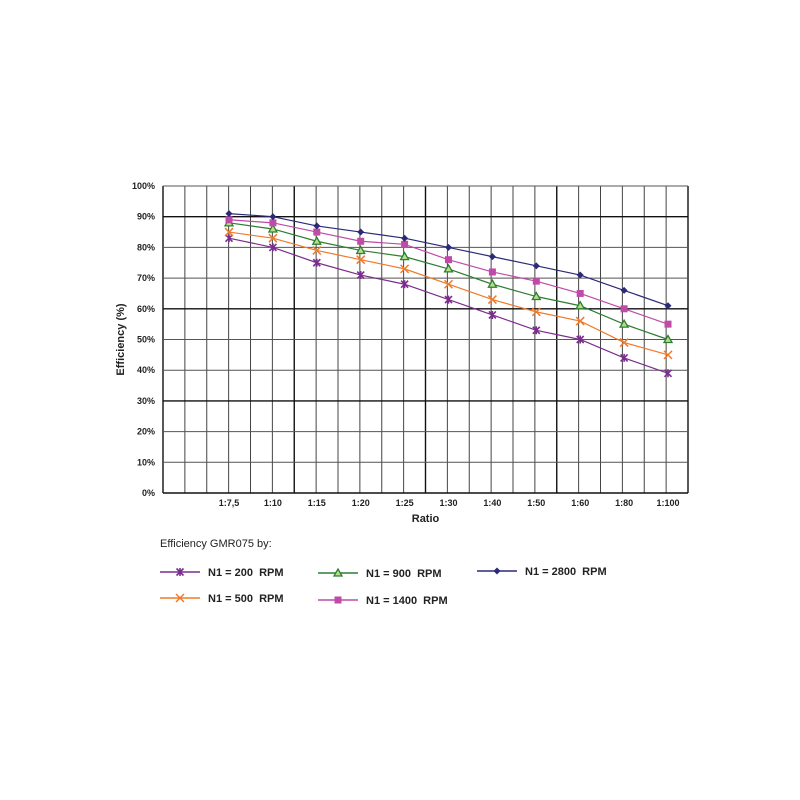 This screenshot has width=800, height=800. What do you see at coordinates (407, 601) in the screenshot?
I see `legend-label: N1 = 1400 RPM` at bounding box center [407, 601].